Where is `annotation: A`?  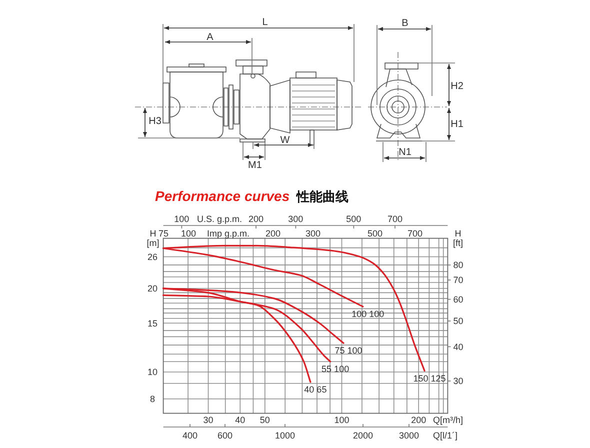 annotation: A is located at coordinates (210, 37).